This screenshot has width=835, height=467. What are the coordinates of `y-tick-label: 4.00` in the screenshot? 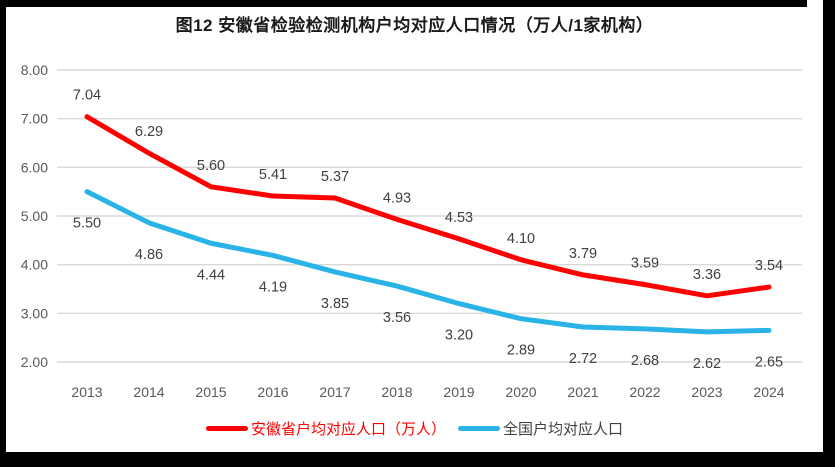 It's located at (34, 265).